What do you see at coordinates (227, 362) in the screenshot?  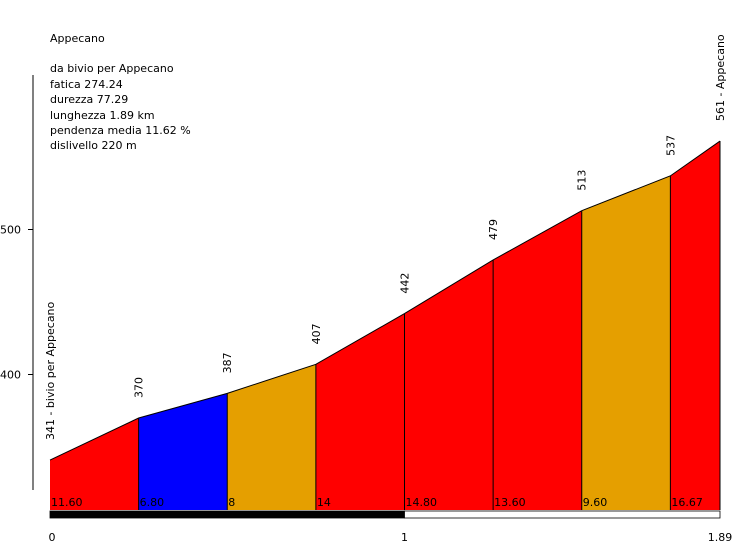 I see `elevation-label: 387` at bounding box center [227, 362].